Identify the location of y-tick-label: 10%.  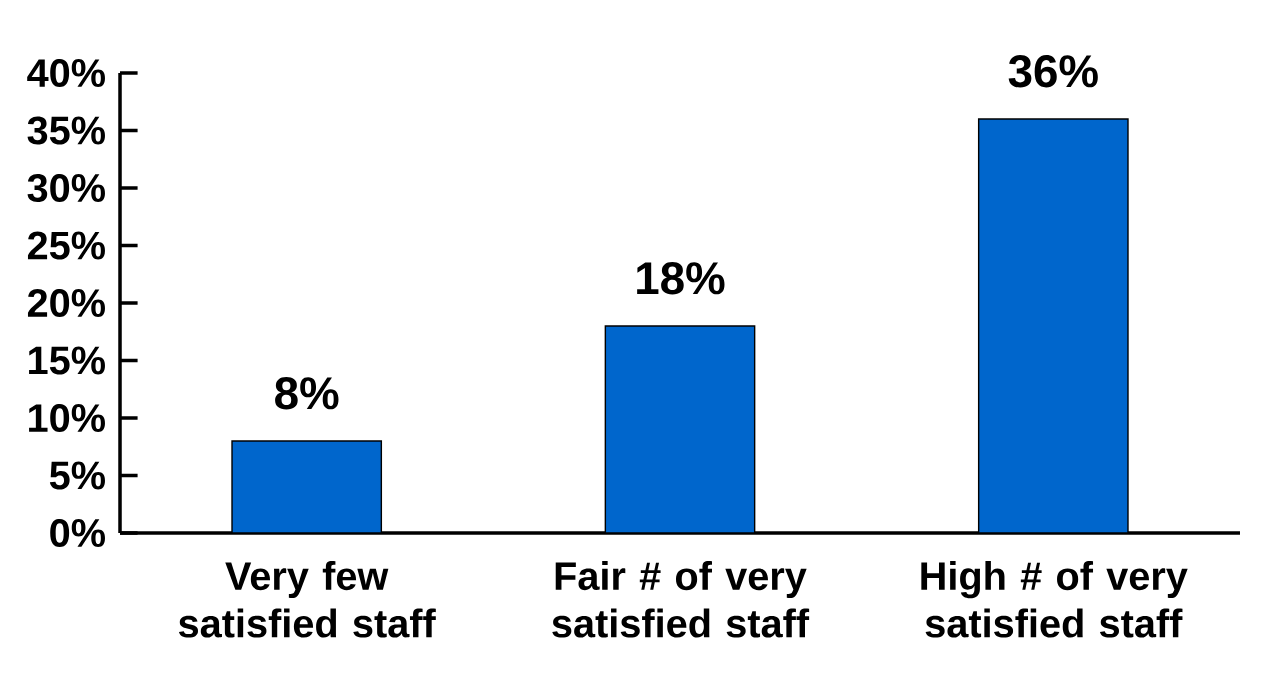
(67, 418).